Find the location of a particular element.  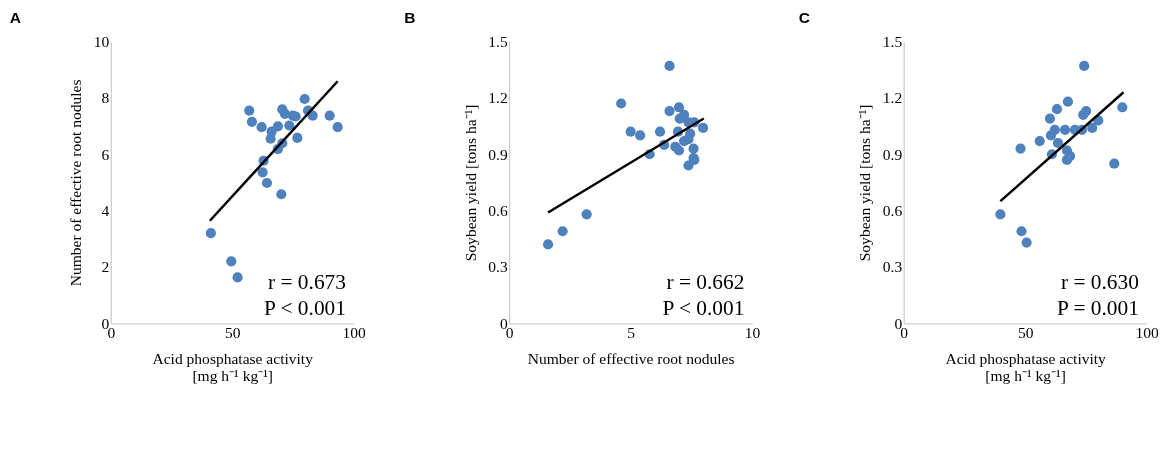

y-tick-label: 2 is located at coordinates (105, 267).